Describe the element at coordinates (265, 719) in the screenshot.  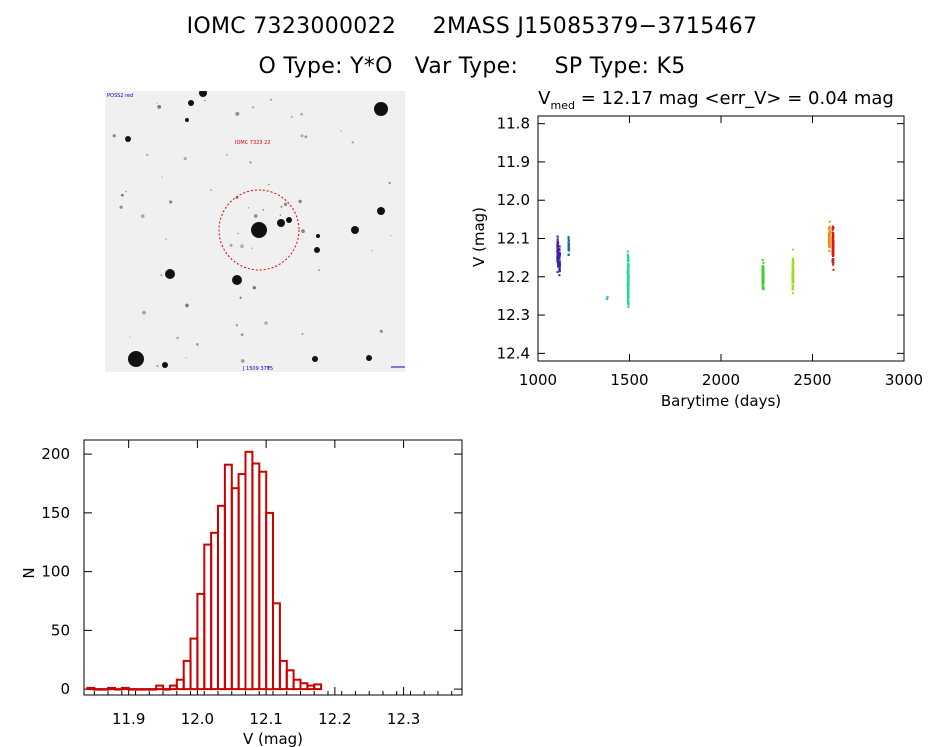
I see `x-tick-label: 12.1` at that location.